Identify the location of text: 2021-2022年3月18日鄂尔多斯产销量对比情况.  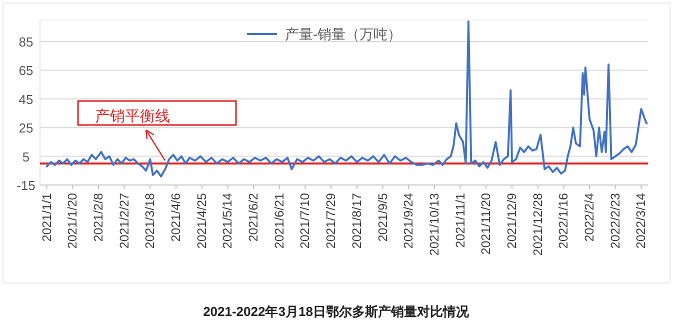
(336, 311).